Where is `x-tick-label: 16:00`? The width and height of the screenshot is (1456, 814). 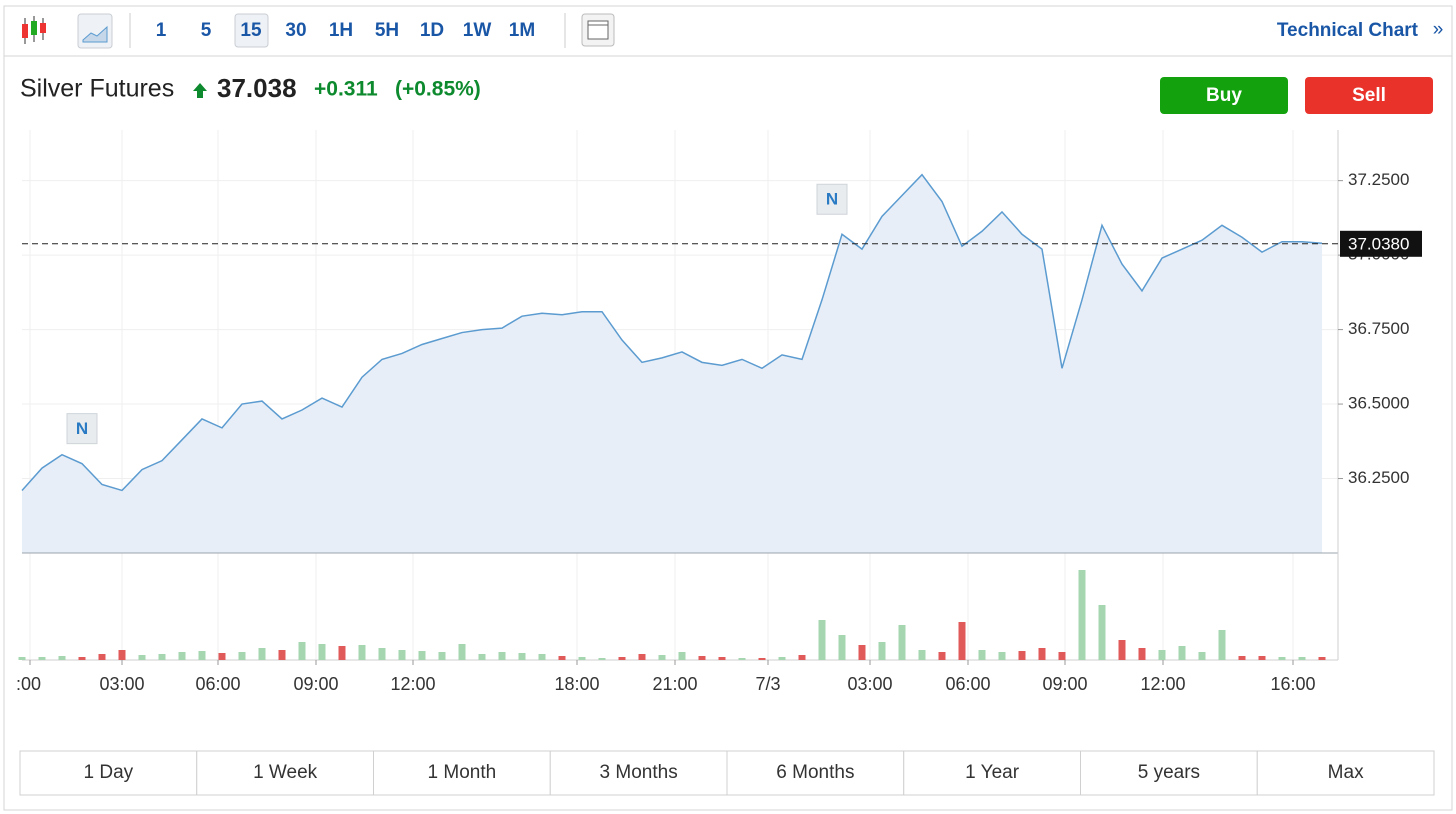 x-tick-label: 16:00 is located at coordinates (1292, 684).